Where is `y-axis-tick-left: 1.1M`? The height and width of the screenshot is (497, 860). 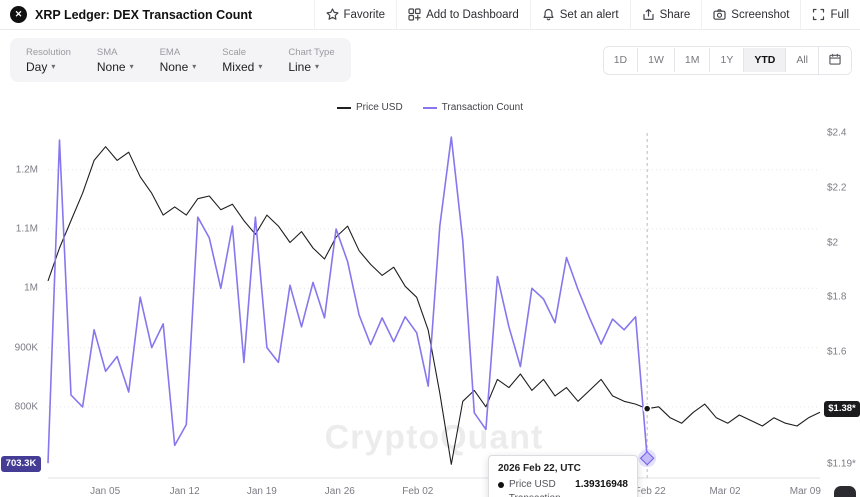
y-axis-tick-left: 1.1M is located at coordinates (26, 229).